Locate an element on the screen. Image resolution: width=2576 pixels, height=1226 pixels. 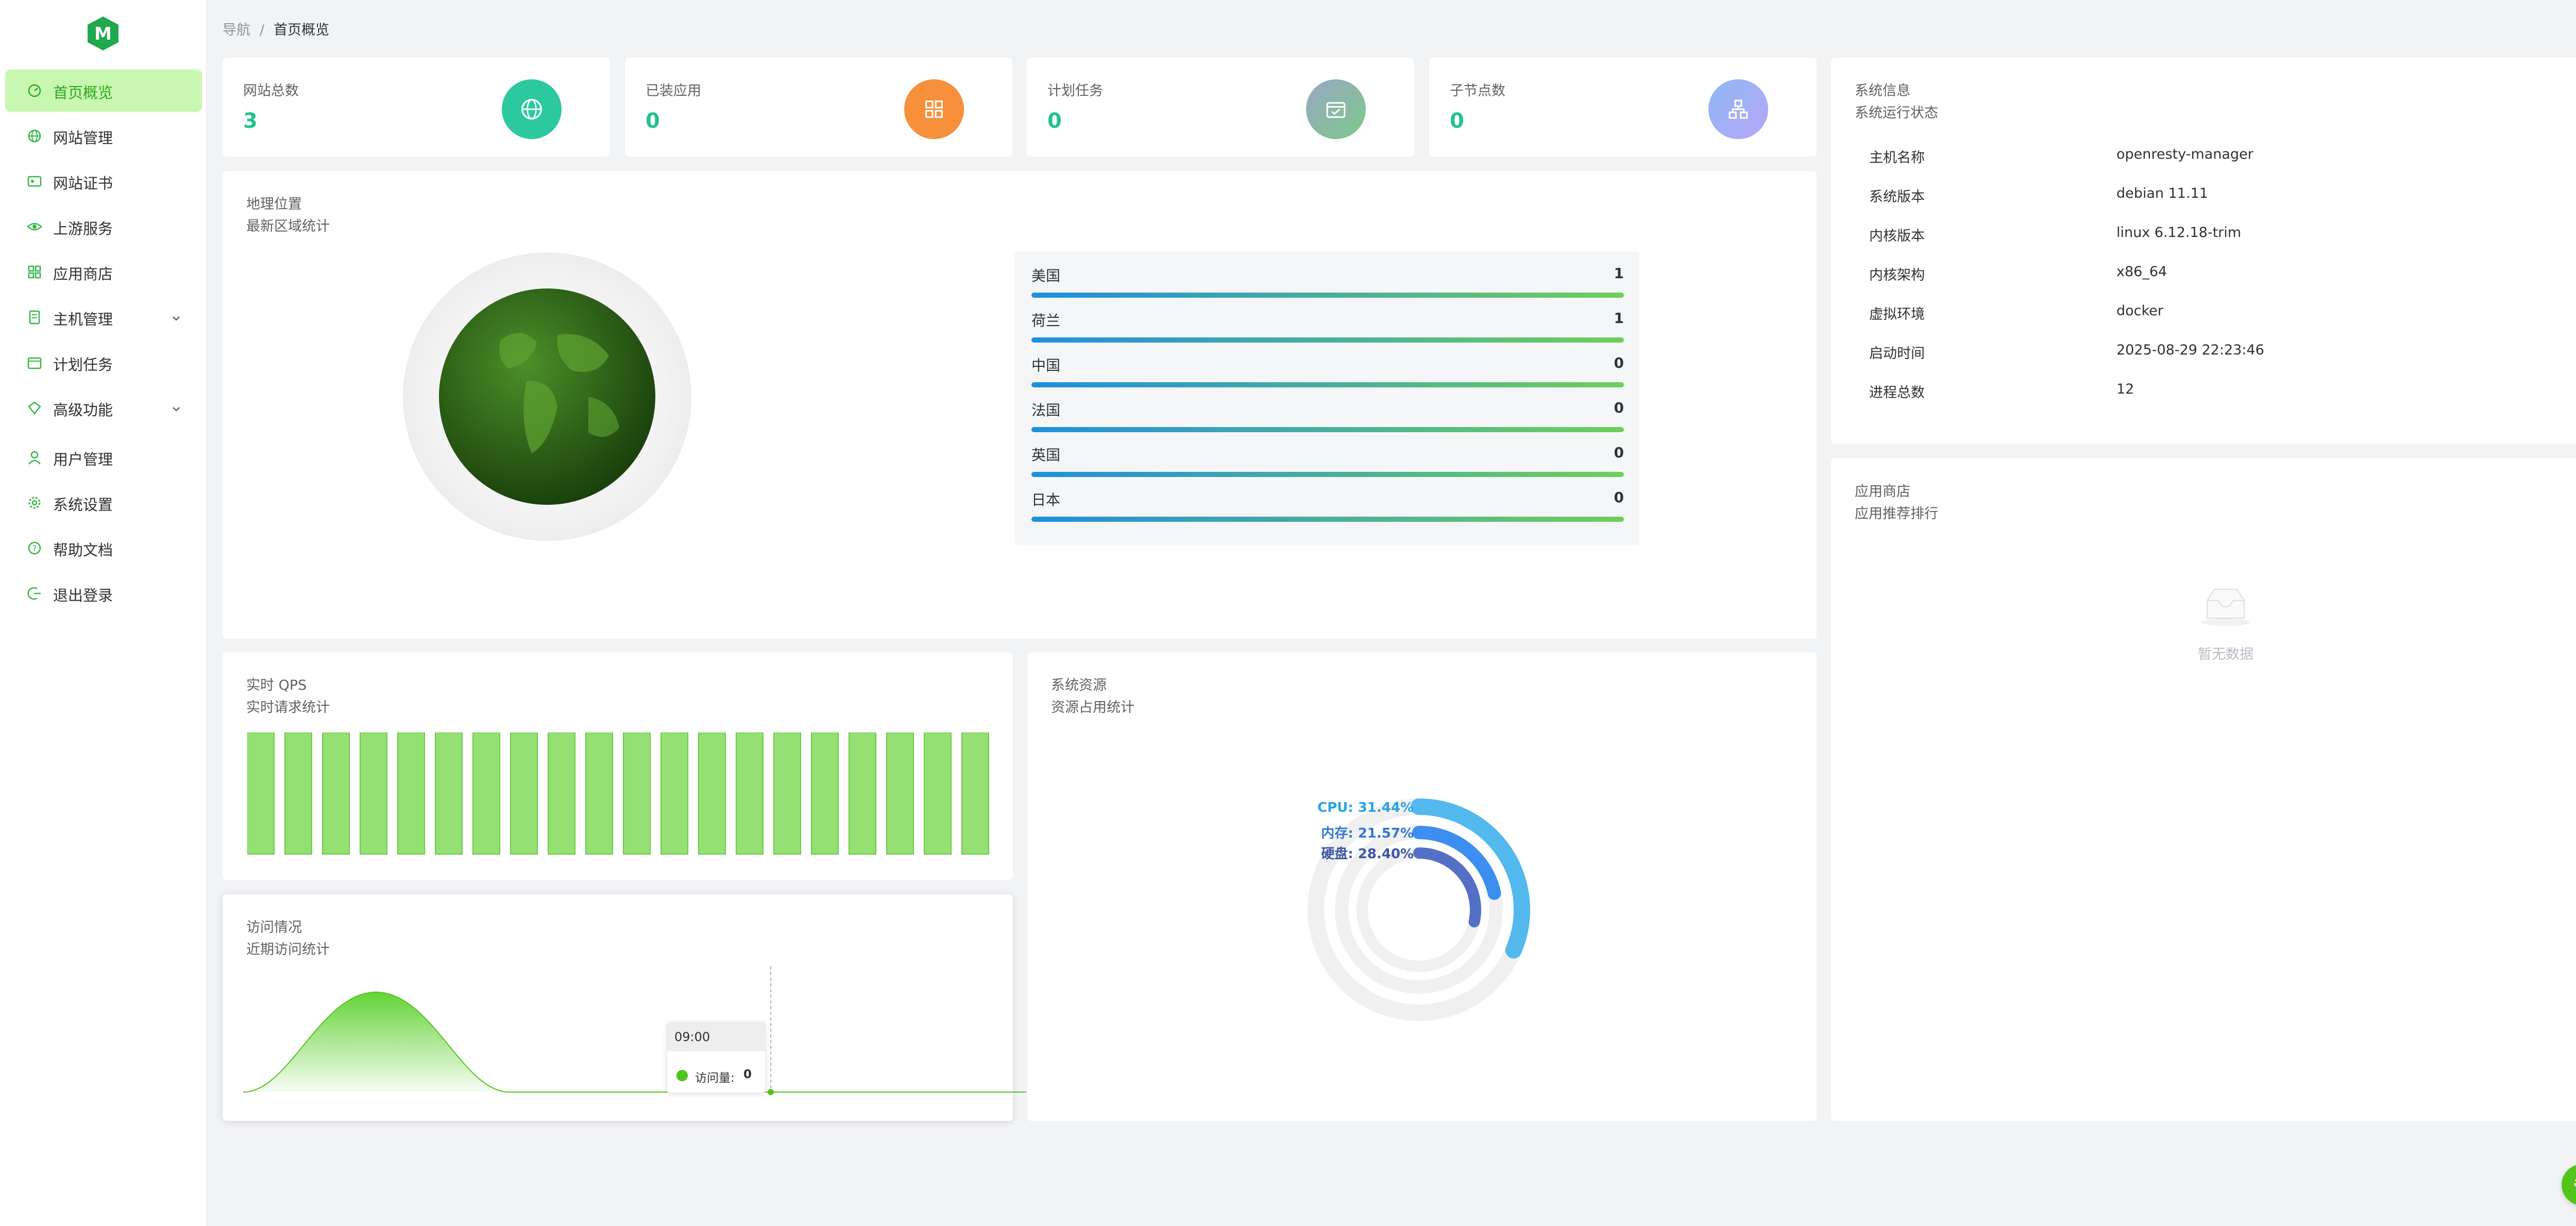
qps-chart is located at coordinates (618, 794).